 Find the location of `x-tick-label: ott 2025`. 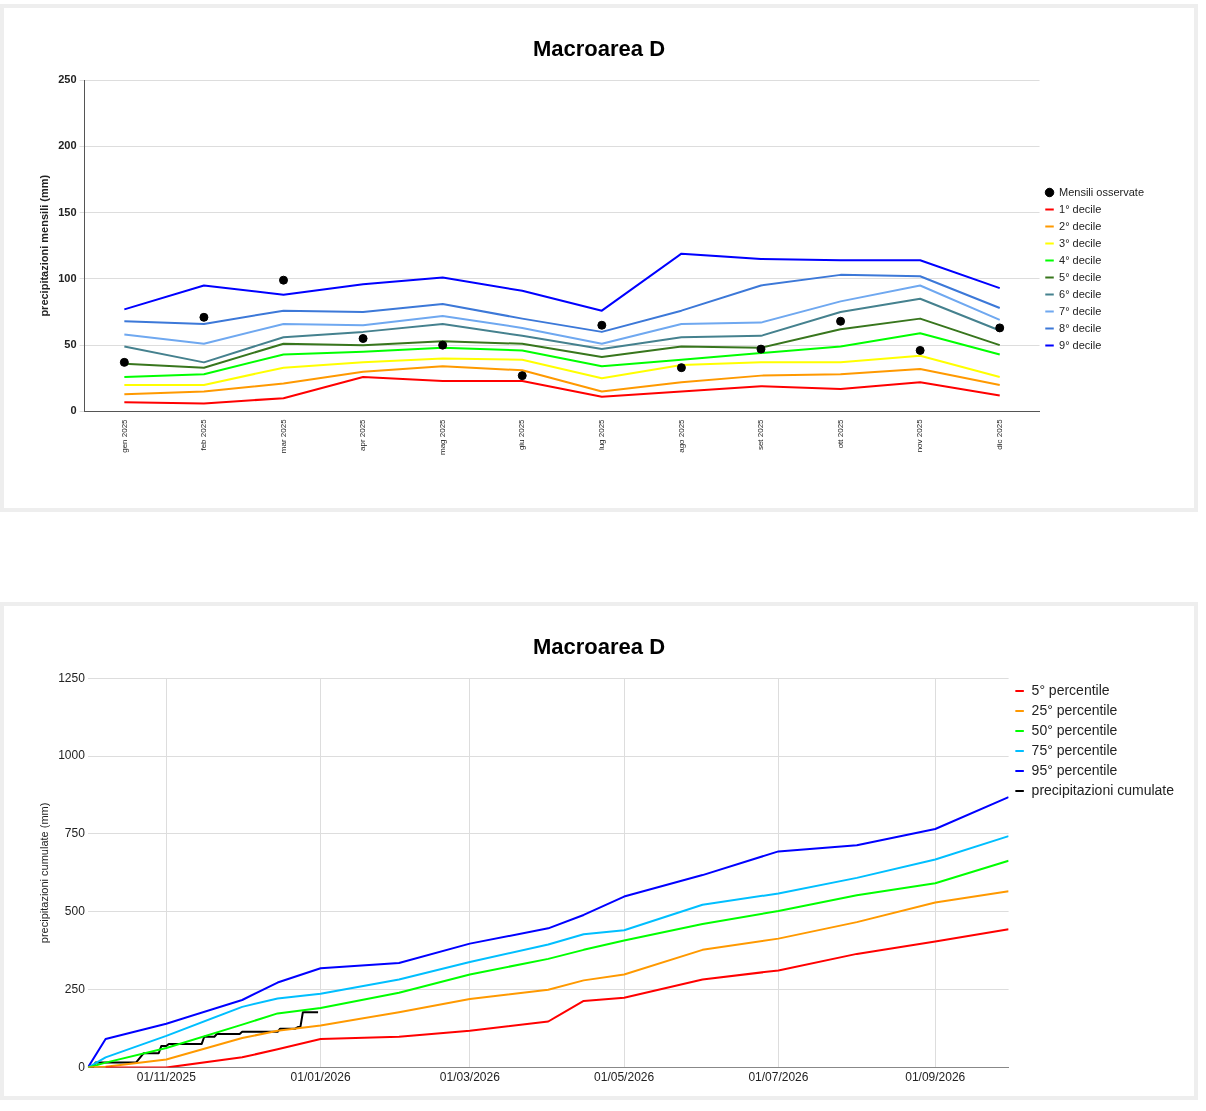

x-tick-label: ott 2025 is located at coordinates (840, 433).